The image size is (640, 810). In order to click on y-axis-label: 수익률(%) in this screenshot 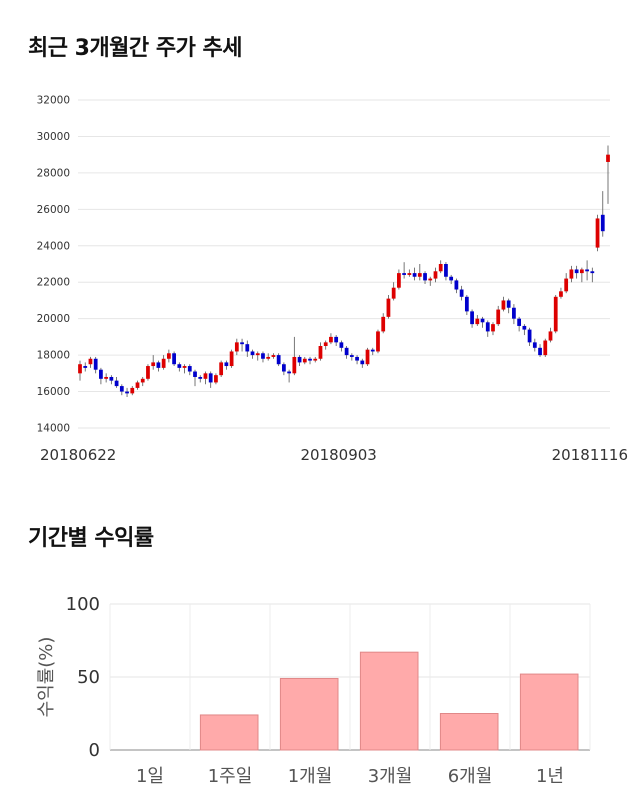, I will do `click(46, 677)`.